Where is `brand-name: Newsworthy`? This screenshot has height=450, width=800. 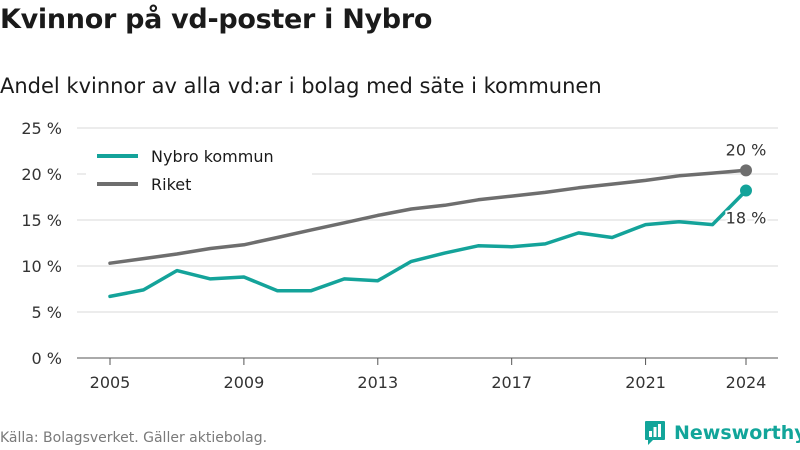 brand-name: Newsworthy is located at coordinates (737, 433).